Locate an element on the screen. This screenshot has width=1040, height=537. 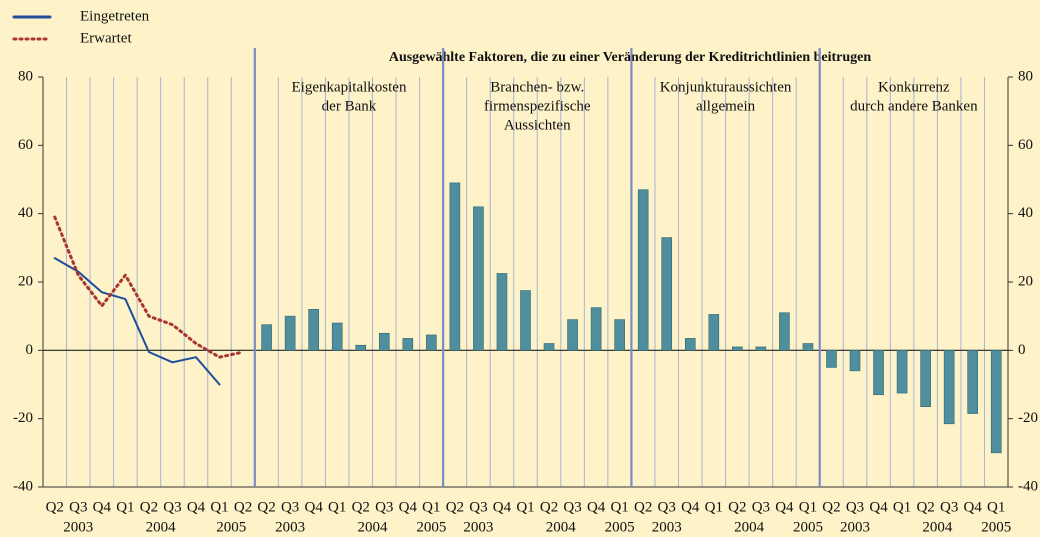
legend-label: Eingetreten is located at coordinates (115, 16).